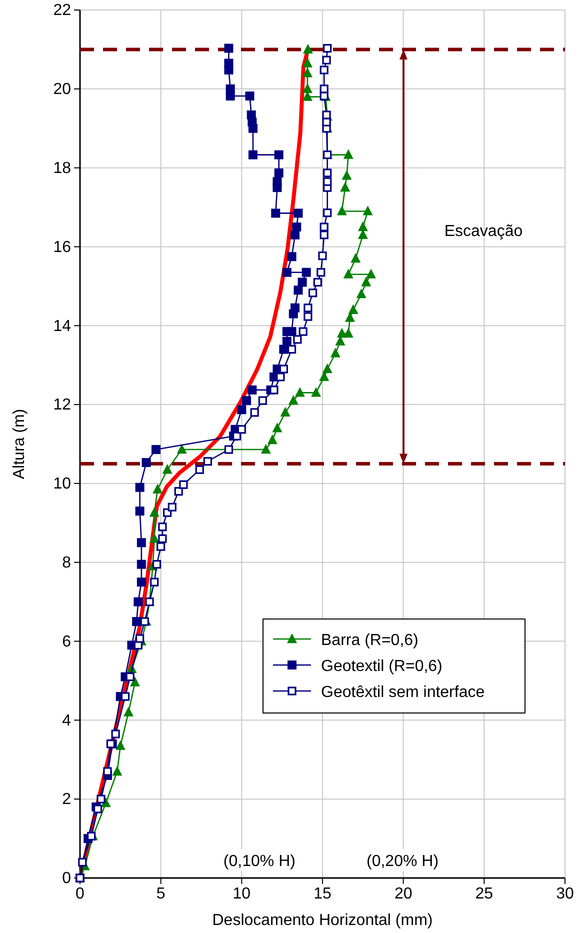  Describe the element at coordinates (67, 641) in the screenshot. I see `y-tick-label: 6` at that location.